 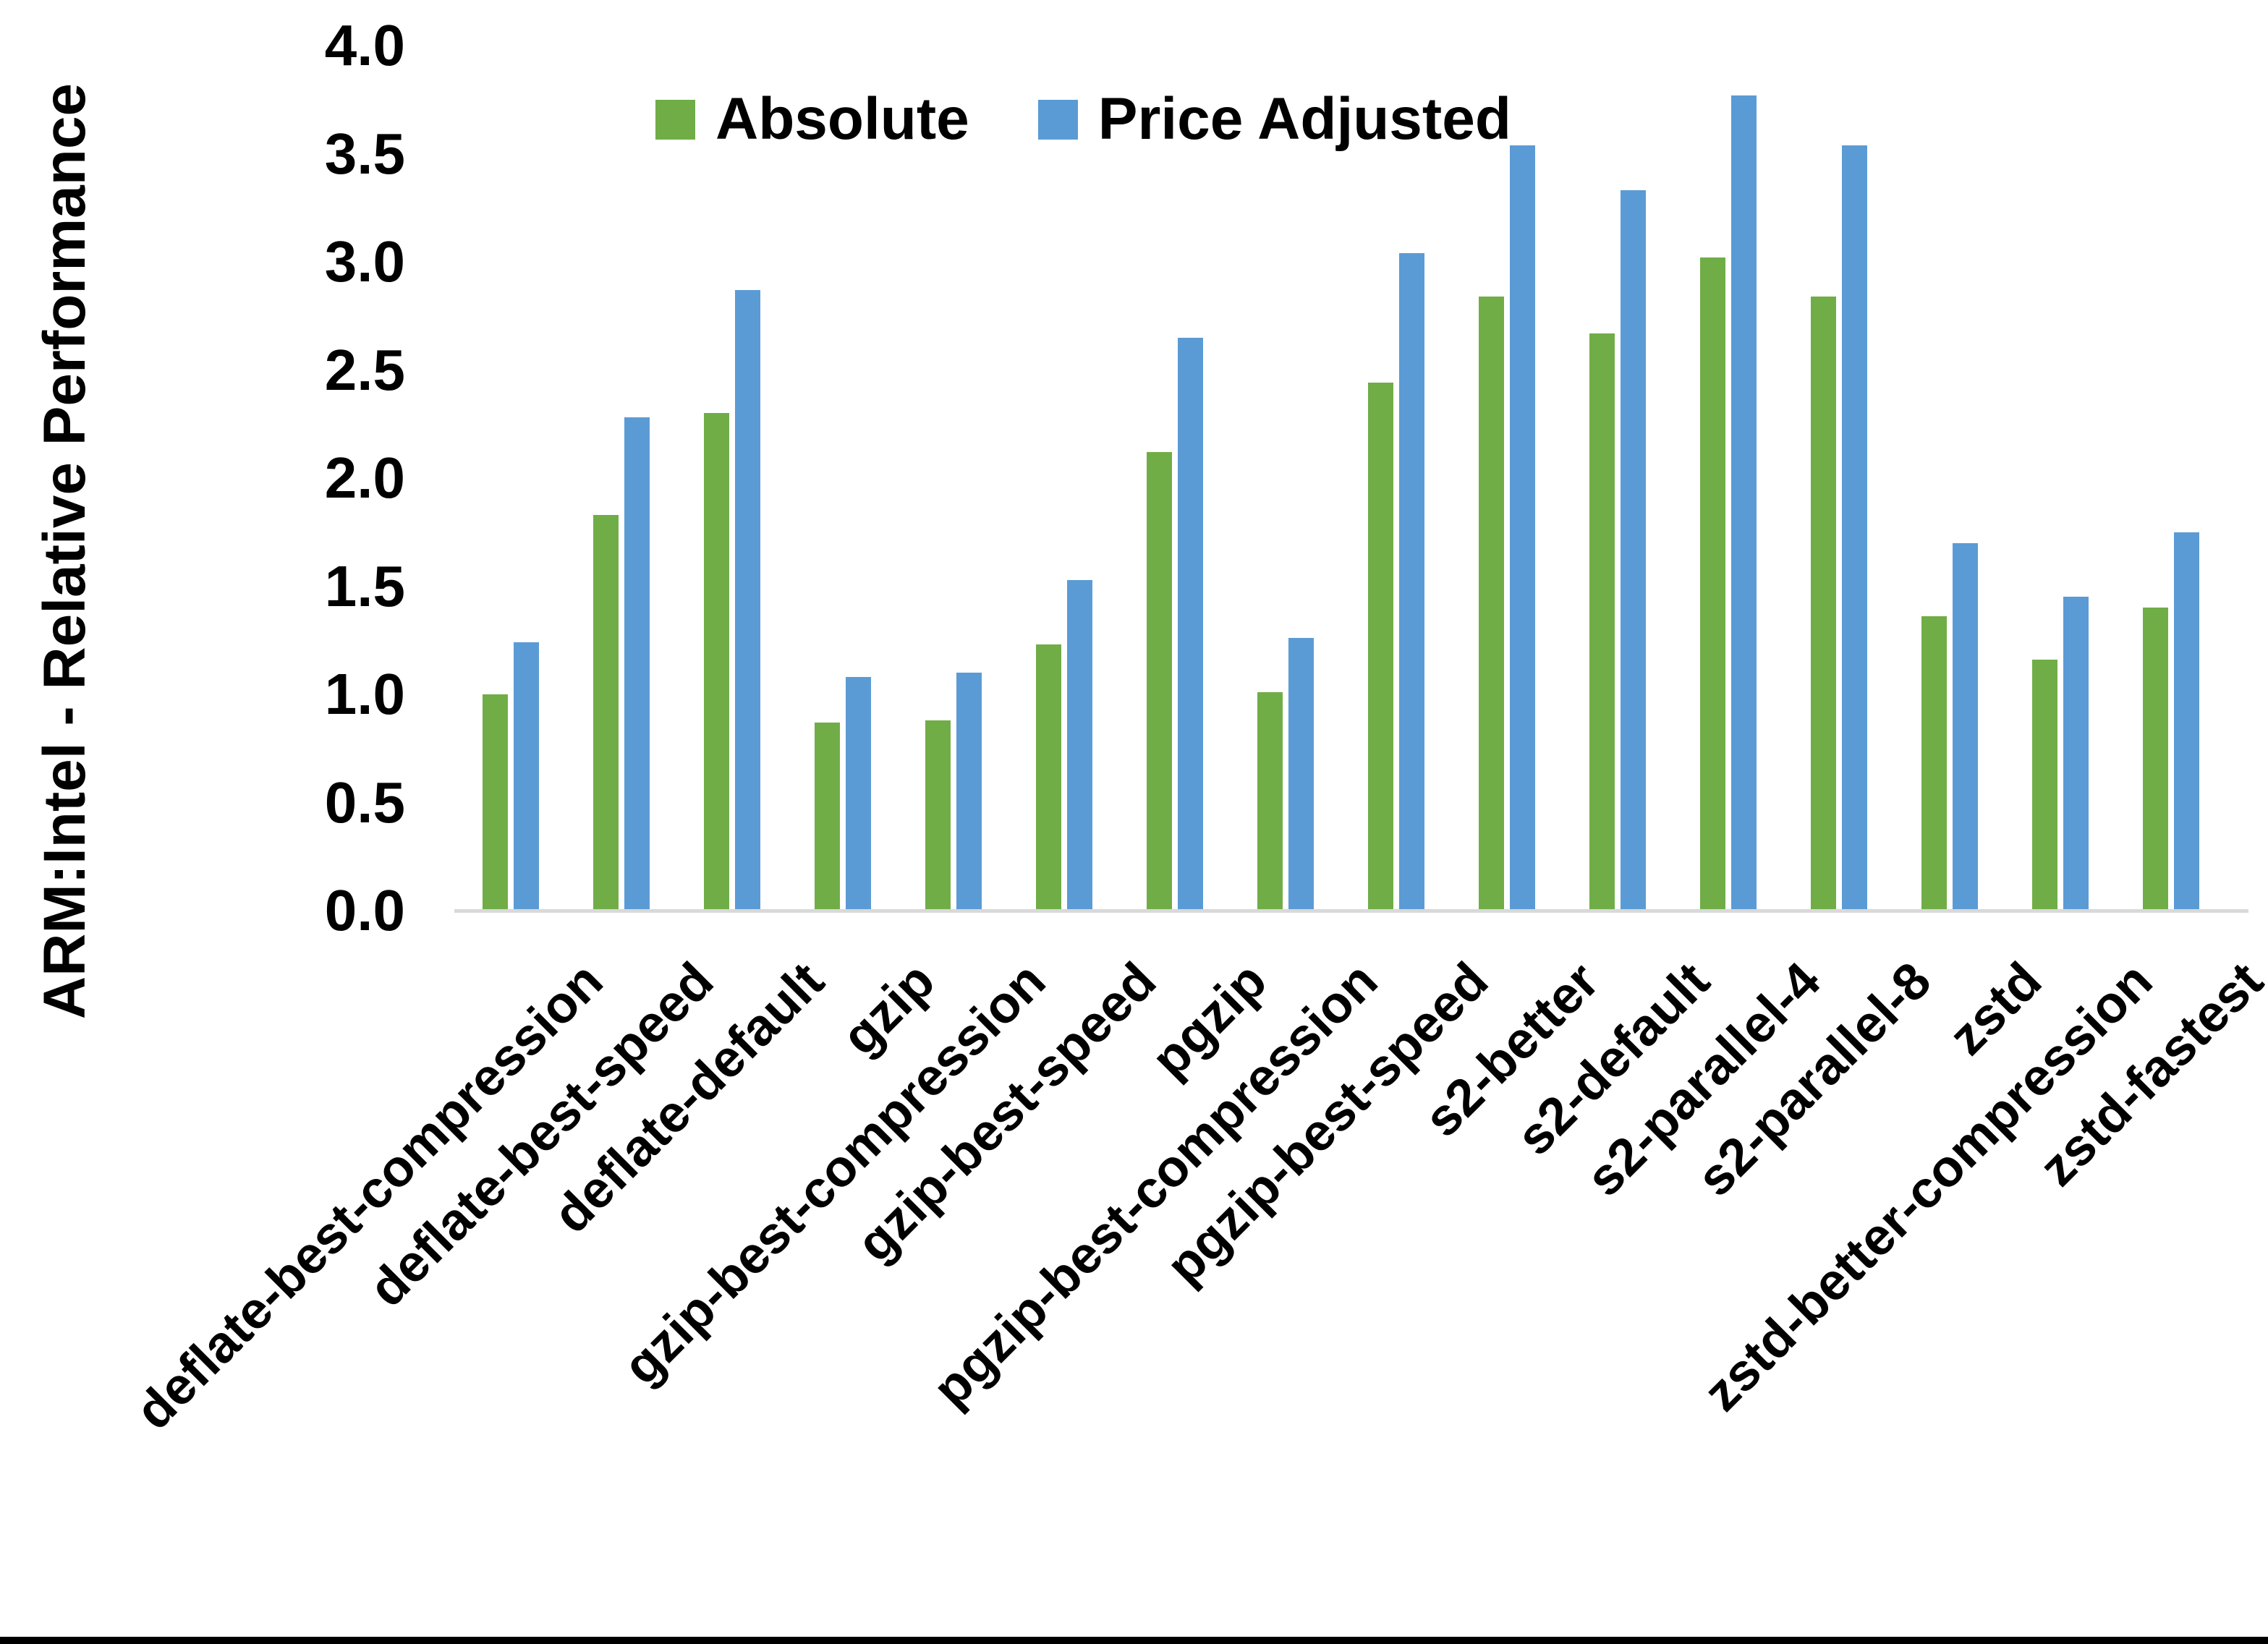 What do you see at coordinates (1934, 764) in the screenshot?
I see `bar-absolute-zstd` at bounding box center [1934, 764].